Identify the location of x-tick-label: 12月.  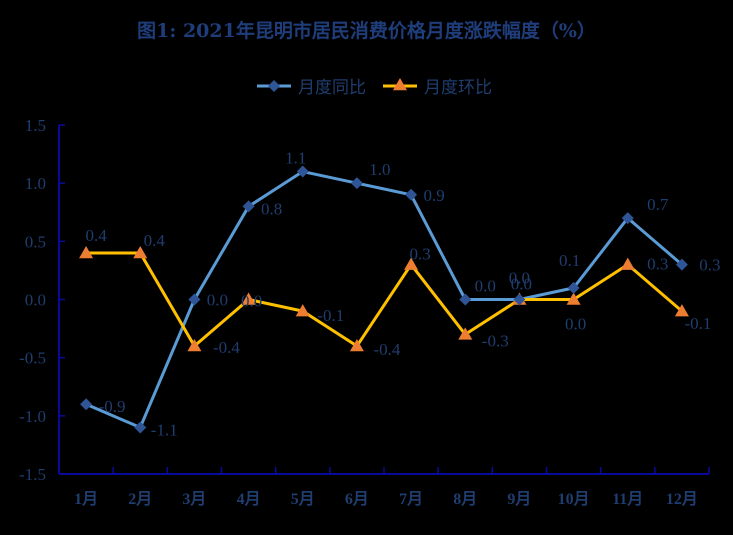
(682, 499).